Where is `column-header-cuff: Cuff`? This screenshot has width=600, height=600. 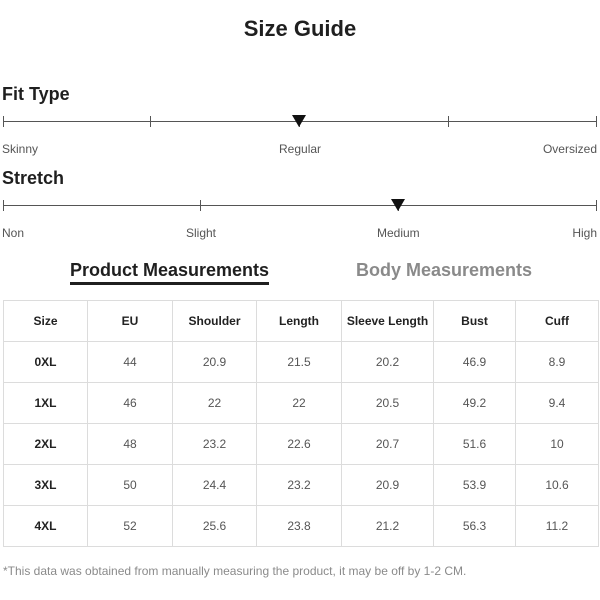 column-header-cuff: Cuff is located at coordinates (557, 321).